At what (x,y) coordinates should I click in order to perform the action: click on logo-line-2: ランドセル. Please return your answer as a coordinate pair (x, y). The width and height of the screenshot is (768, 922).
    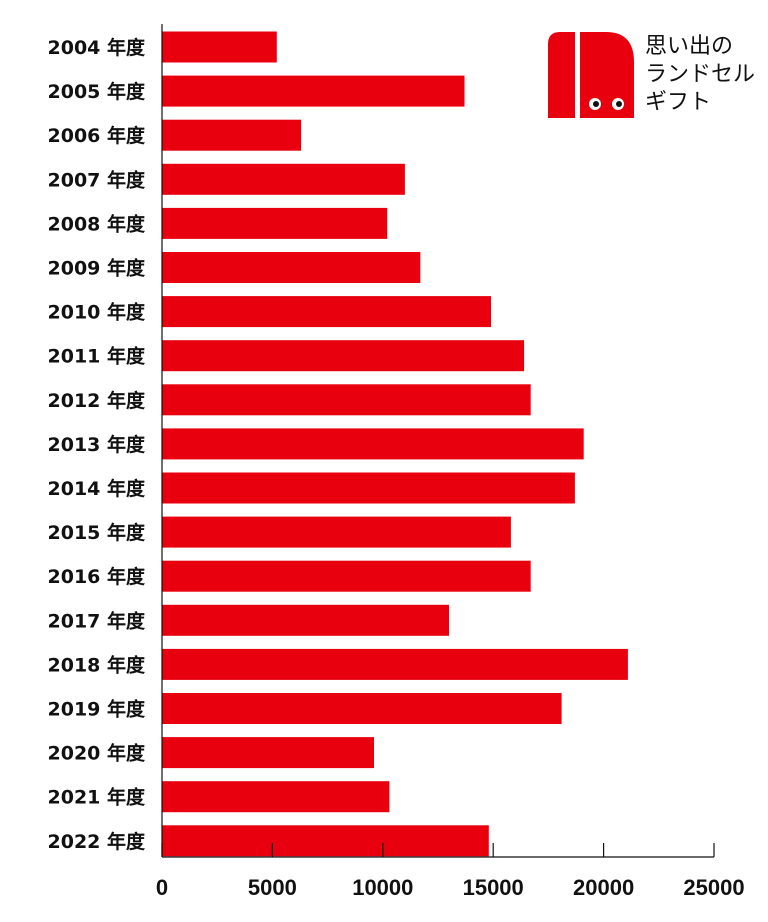
    Looking at the image, I should click on (700, 74).